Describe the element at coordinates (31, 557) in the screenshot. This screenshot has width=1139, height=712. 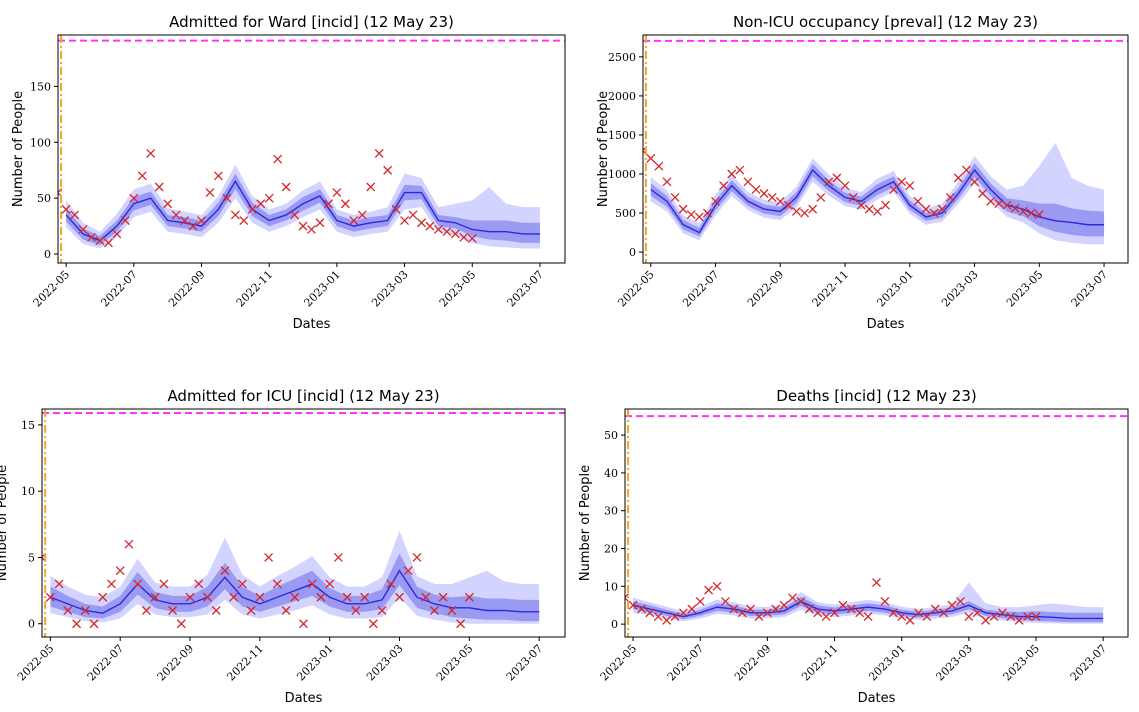
I see `y-tick-label: 5` at that location.